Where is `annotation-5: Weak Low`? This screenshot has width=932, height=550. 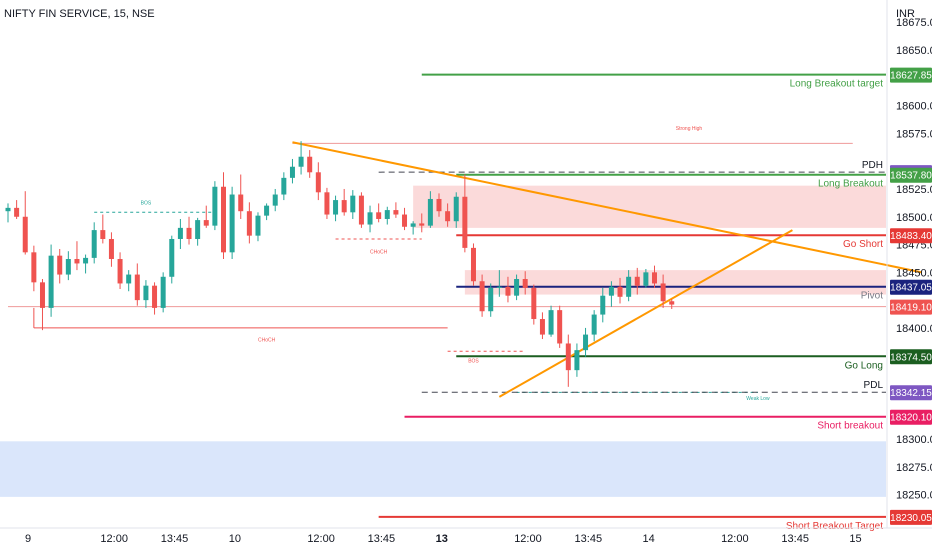 annotation-5: Weak Low is located at coordinates (758, 399).